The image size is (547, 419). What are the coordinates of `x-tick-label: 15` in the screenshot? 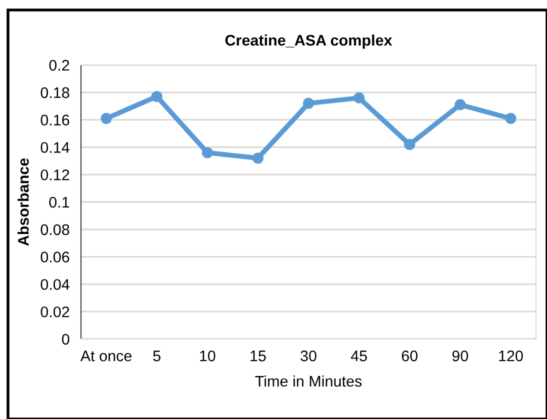 It's located at (258, 356).